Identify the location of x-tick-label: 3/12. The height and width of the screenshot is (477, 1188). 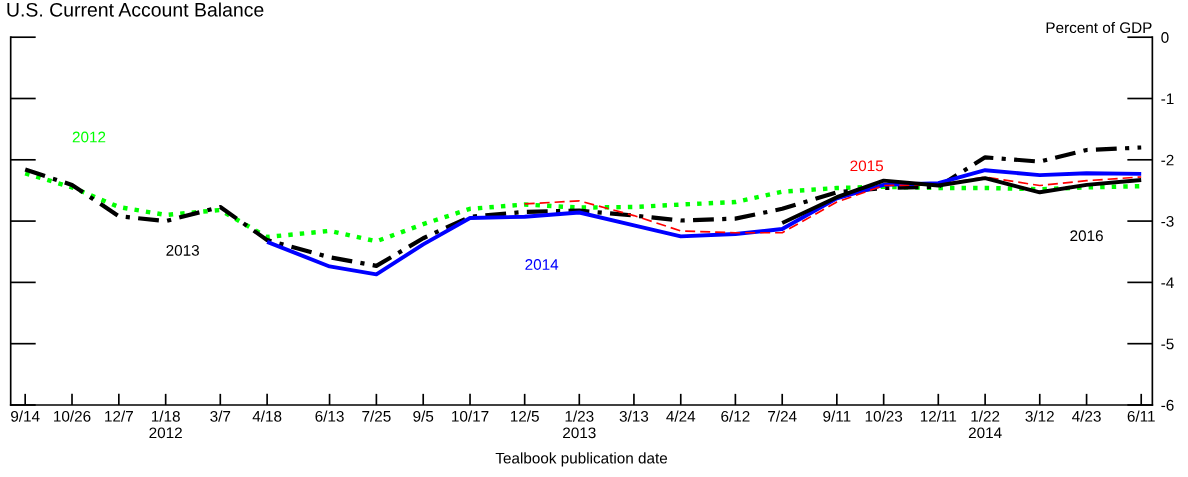
(1039, 416).